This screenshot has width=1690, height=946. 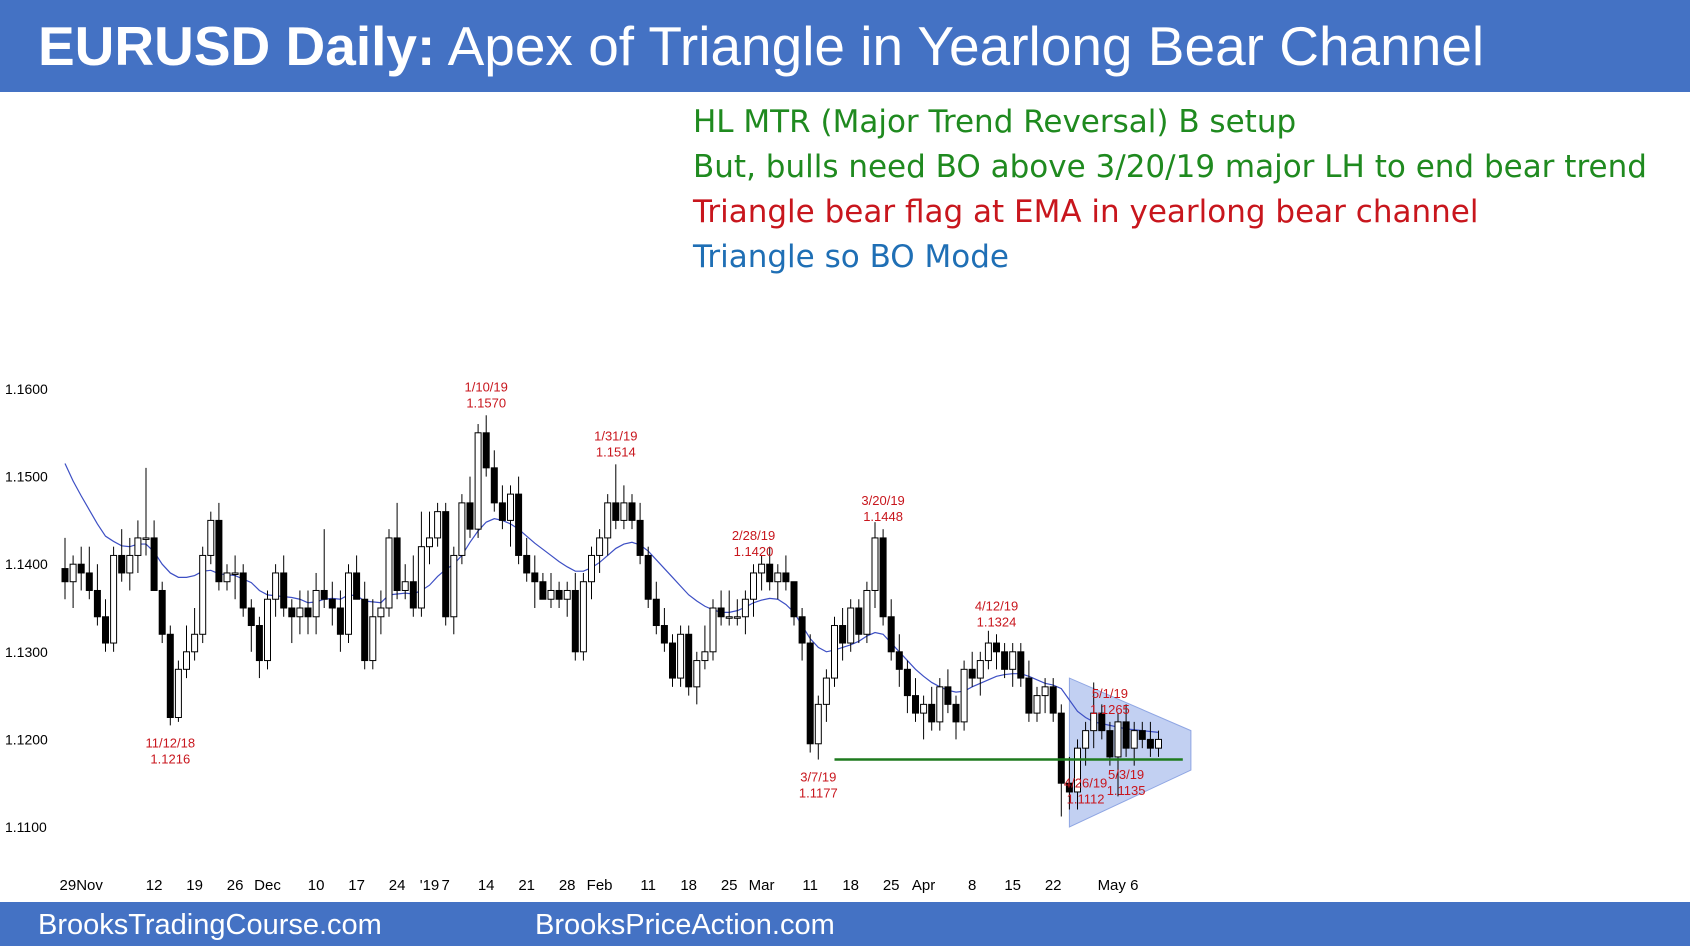 What do you see at coordinates (26, 652) in the screenshot?
I see `y-tick-label: 1.1300` at bounding box center [26, 652].